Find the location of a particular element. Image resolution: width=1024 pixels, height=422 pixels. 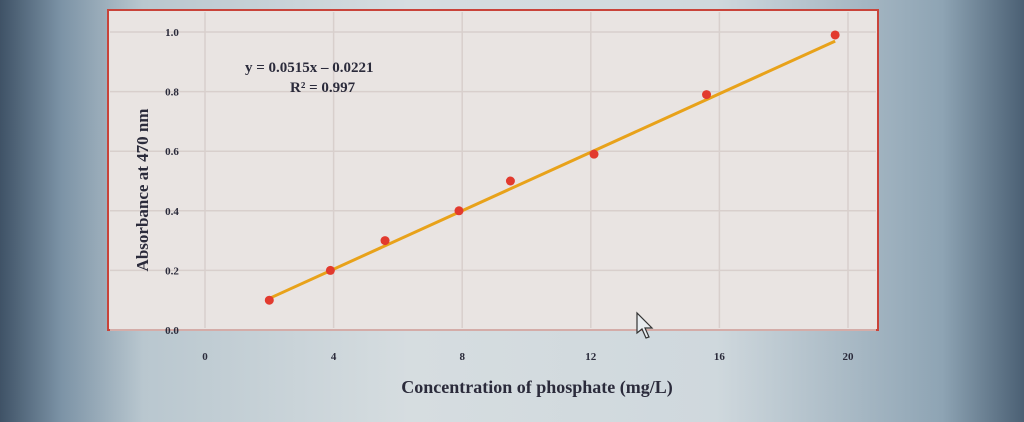

y-tick-label: 0.6 is located at coordinates (172, 152).